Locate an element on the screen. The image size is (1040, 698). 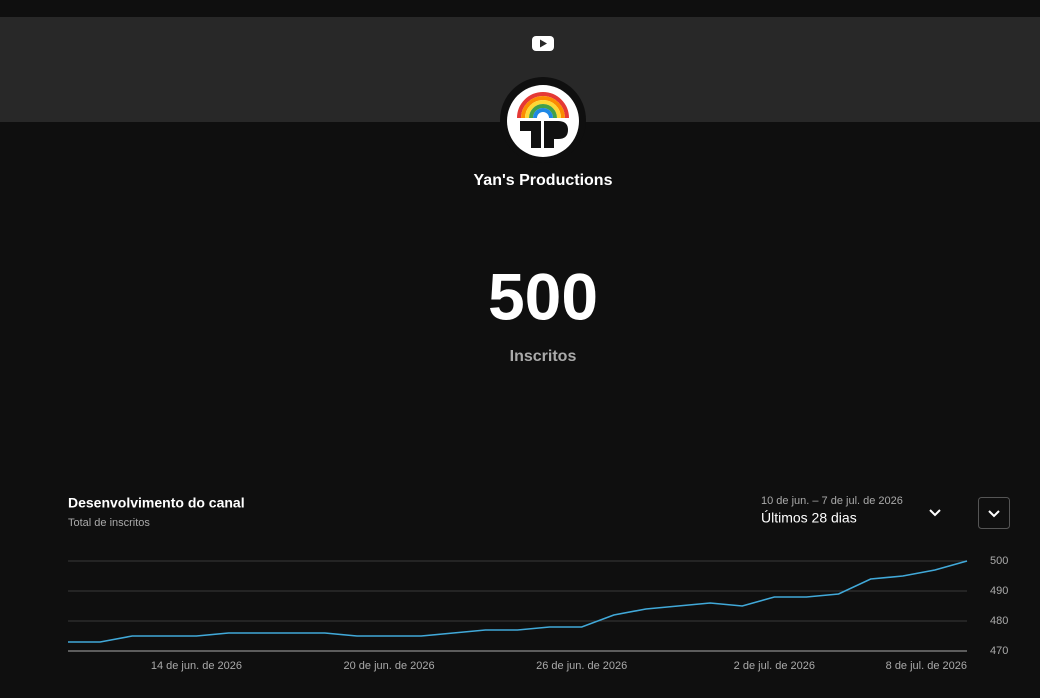
y-tick-label: 470 is located at coordinates (999, 651).